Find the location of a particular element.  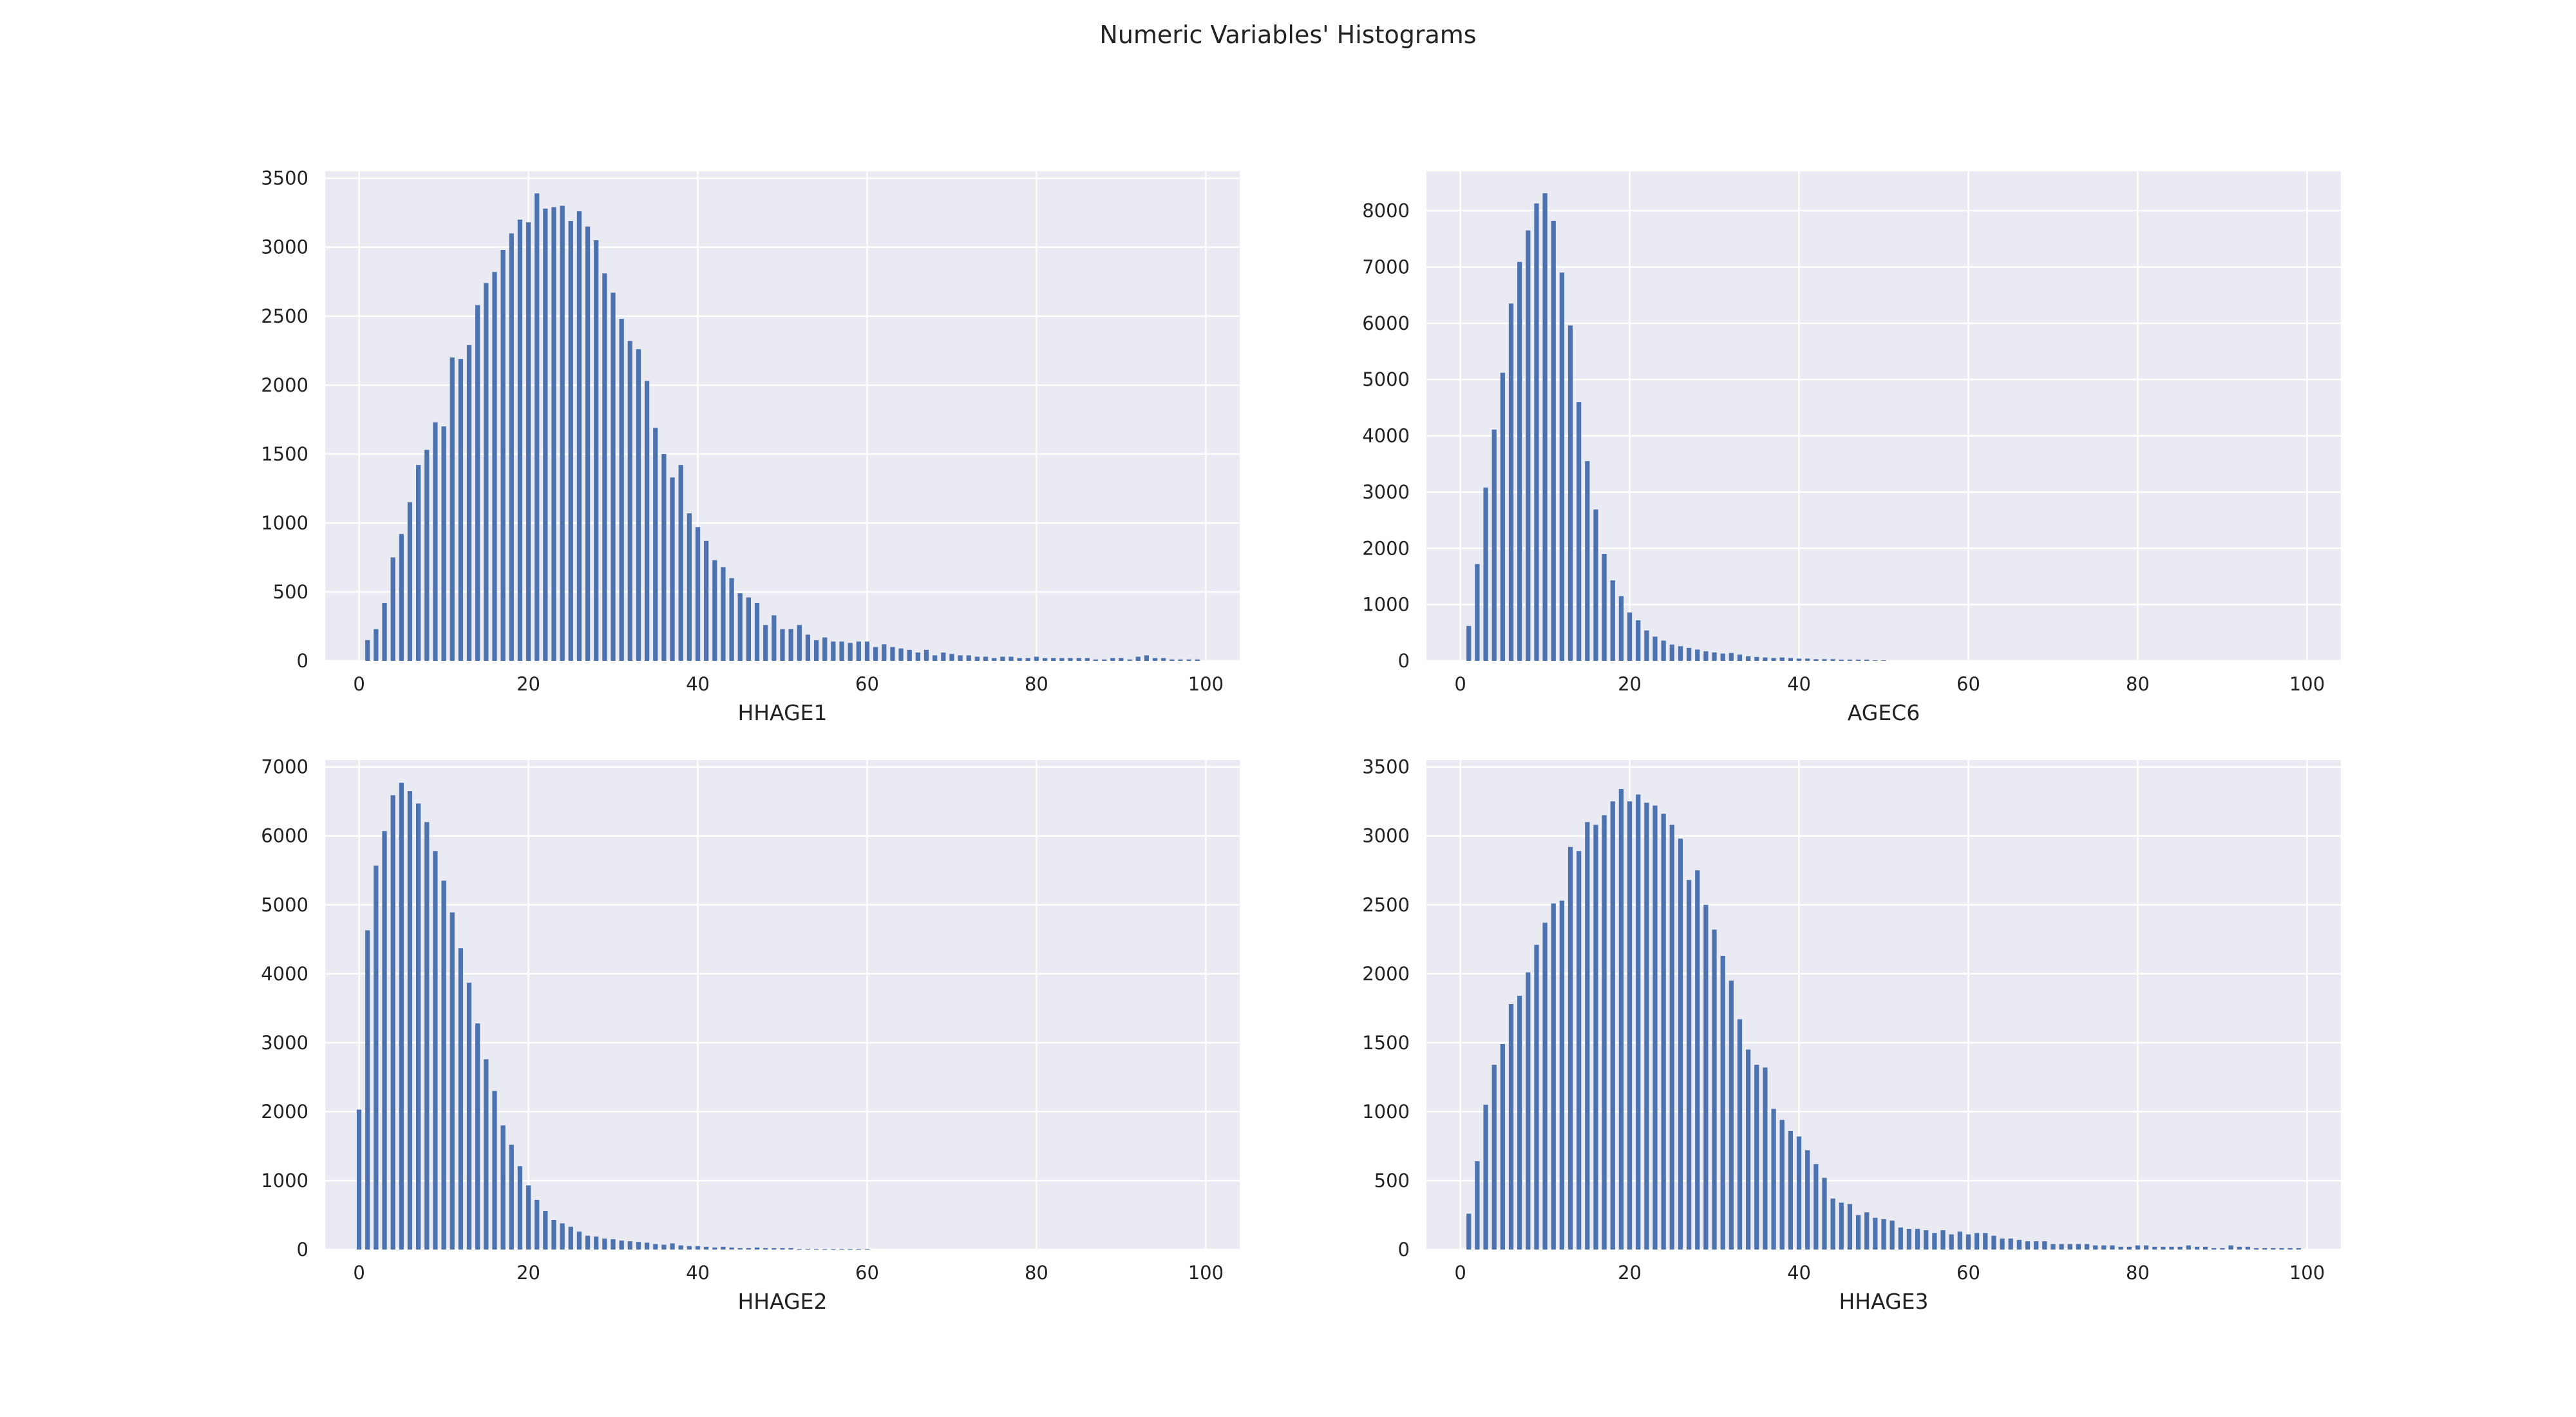

y-tick-label: 6000 is located at coordinates (285, 836).